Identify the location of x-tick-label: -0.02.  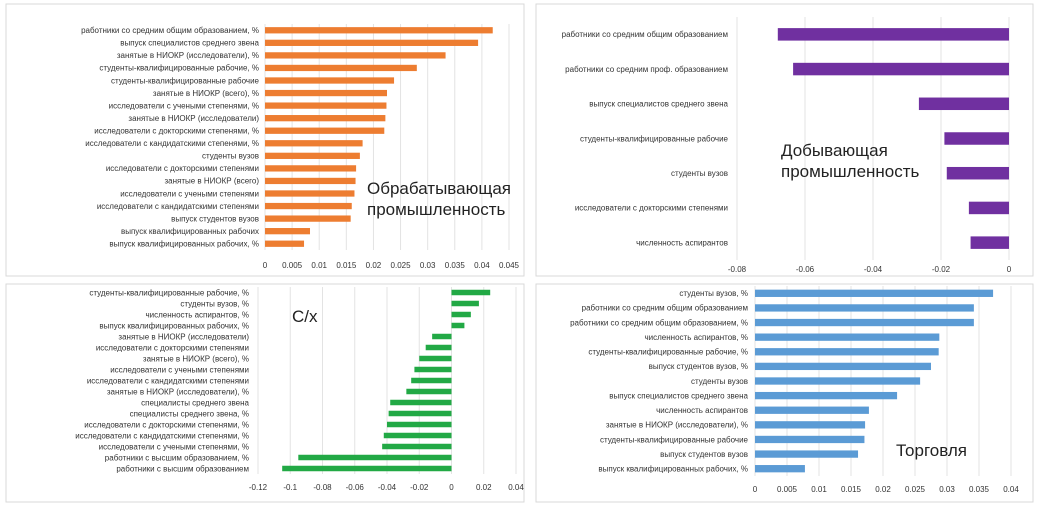
(941, 269).